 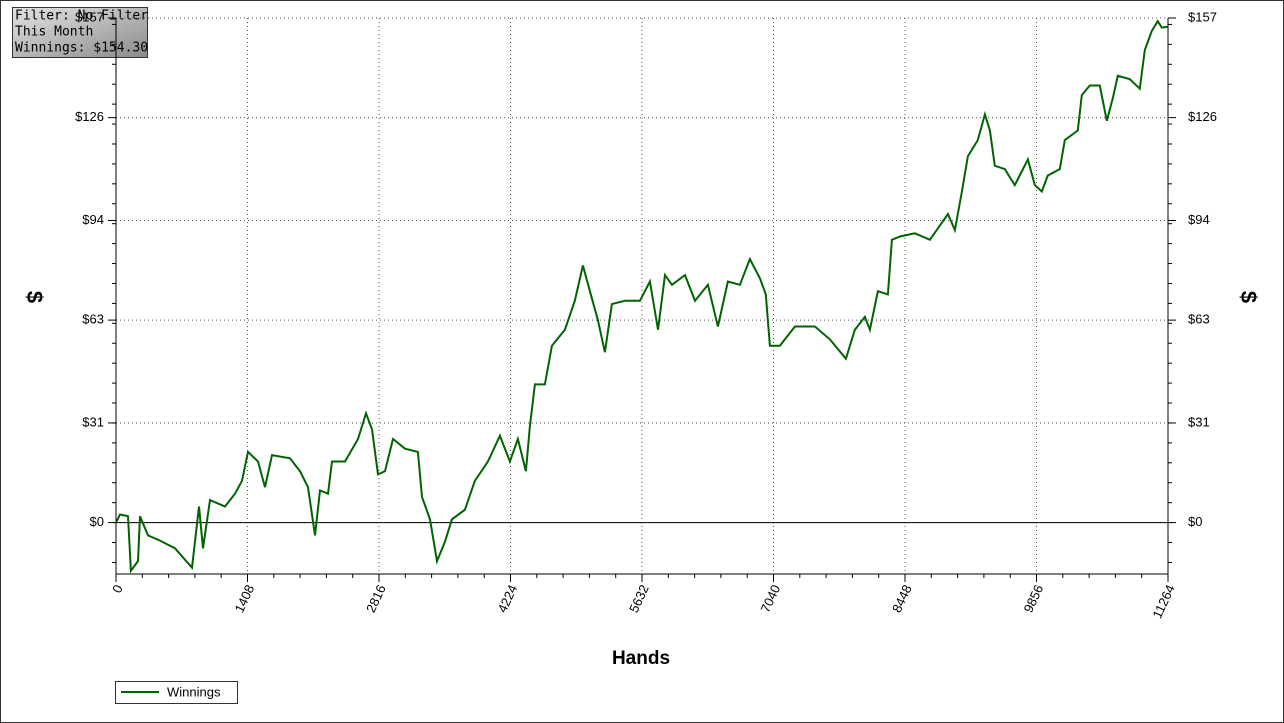 I want to click on legend-box, so click(x=176, y=692).